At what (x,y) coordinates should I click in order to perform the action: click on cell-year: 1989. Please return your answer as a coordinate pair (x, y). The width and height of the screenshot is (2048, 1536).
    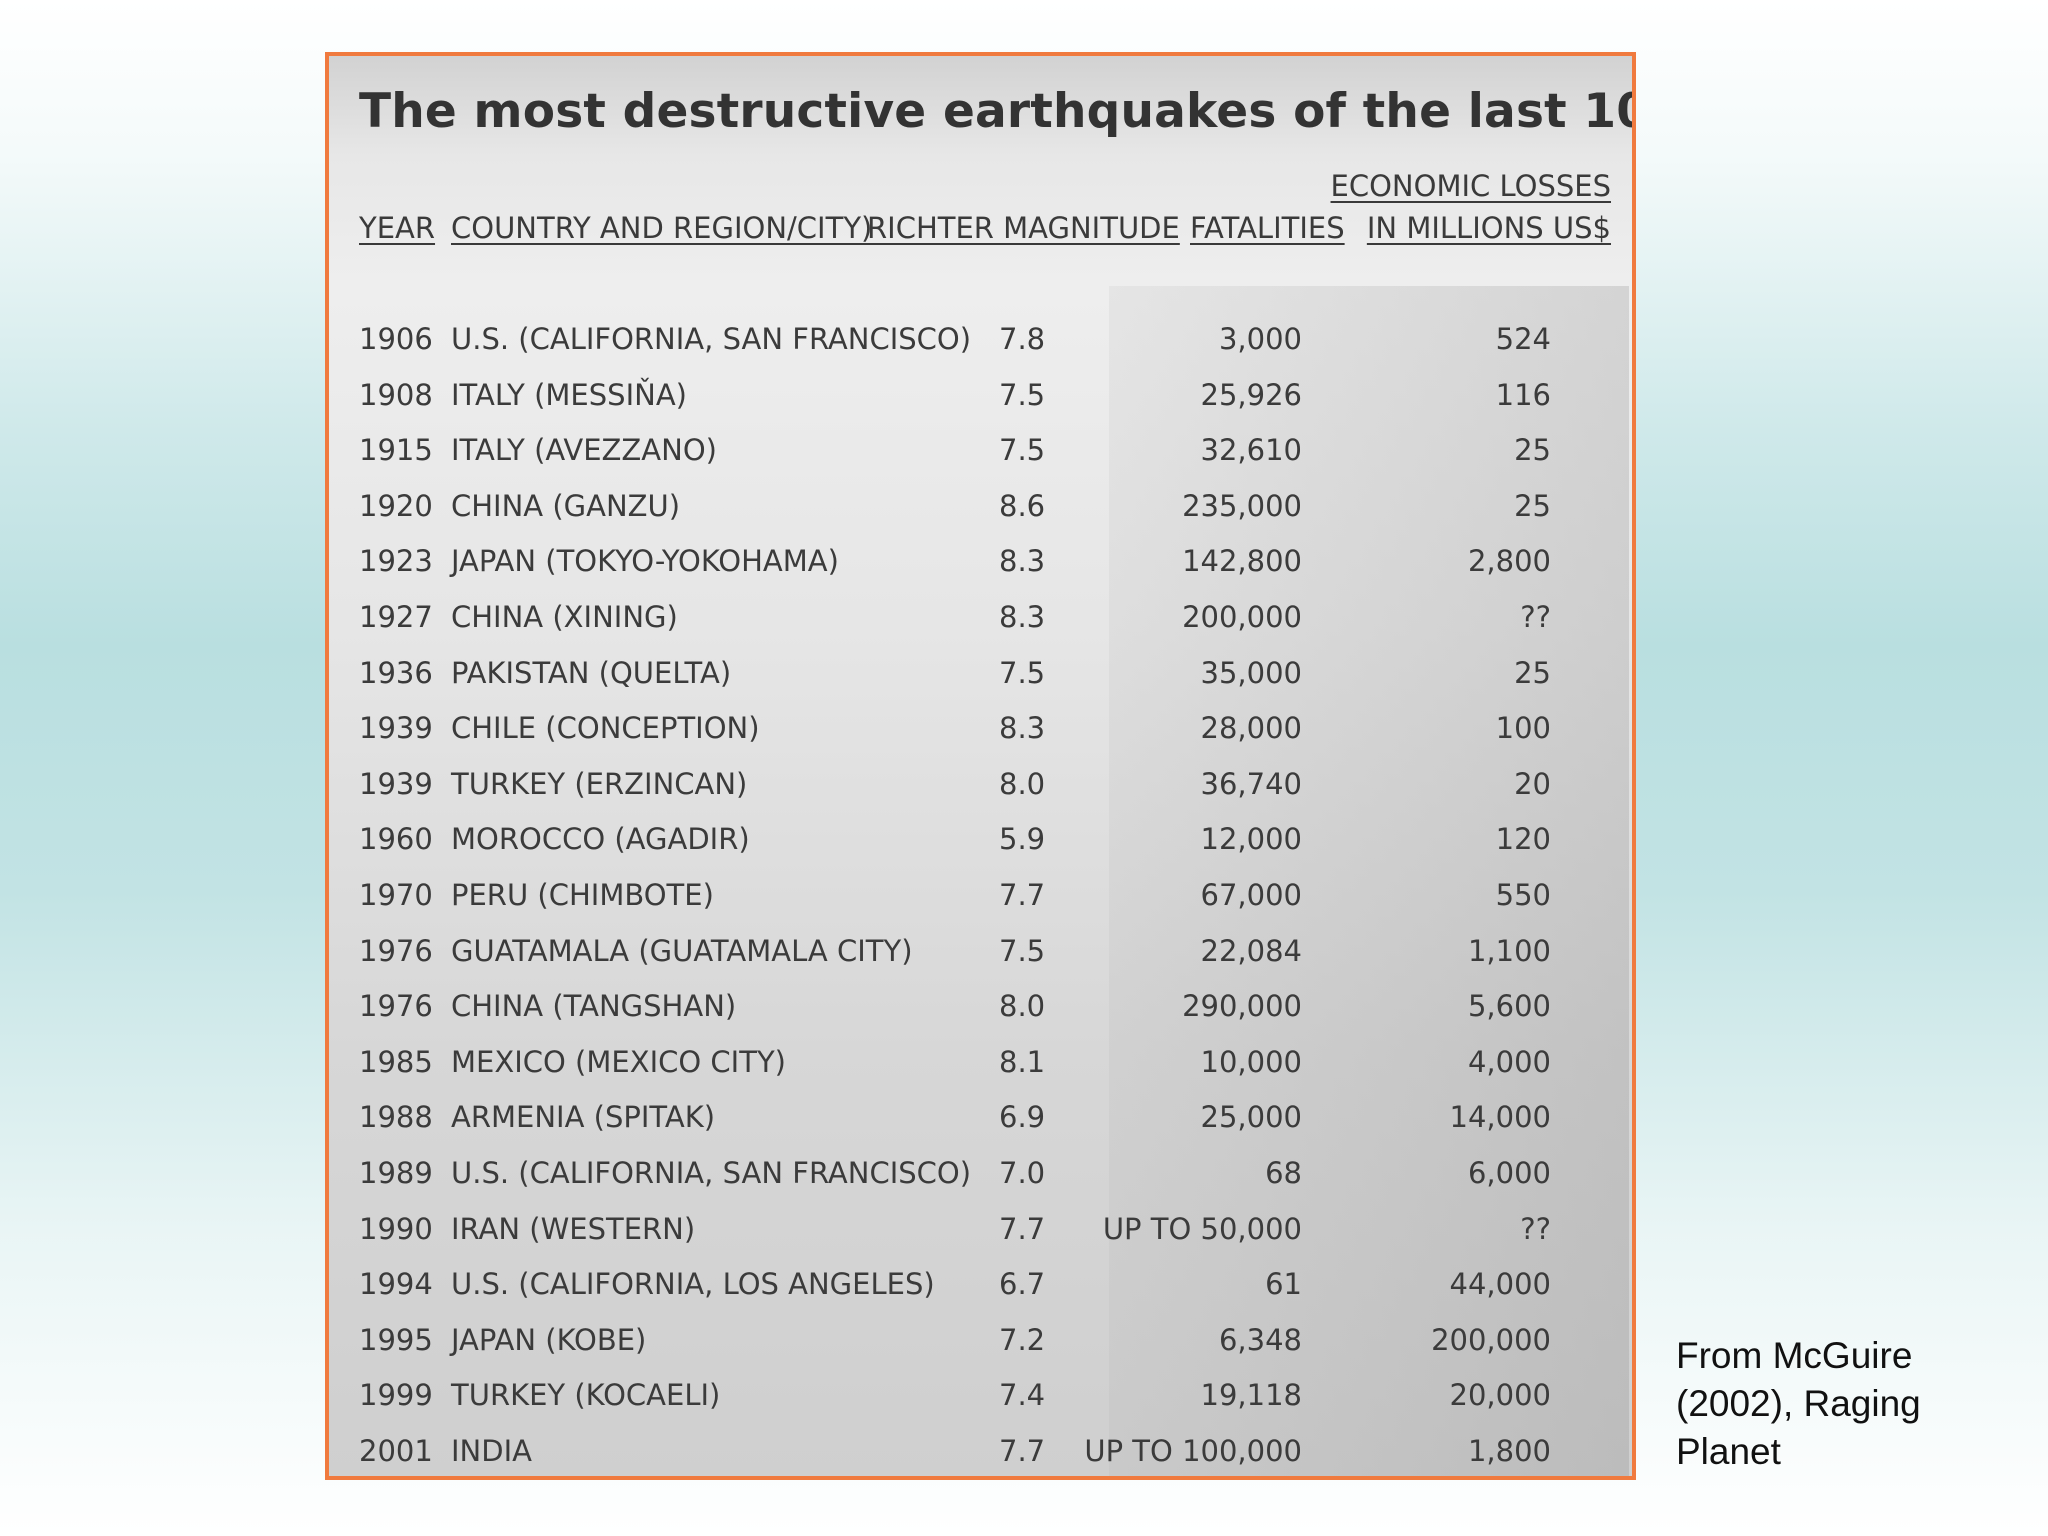
    Looking at the image, I should click on (396, 1172).